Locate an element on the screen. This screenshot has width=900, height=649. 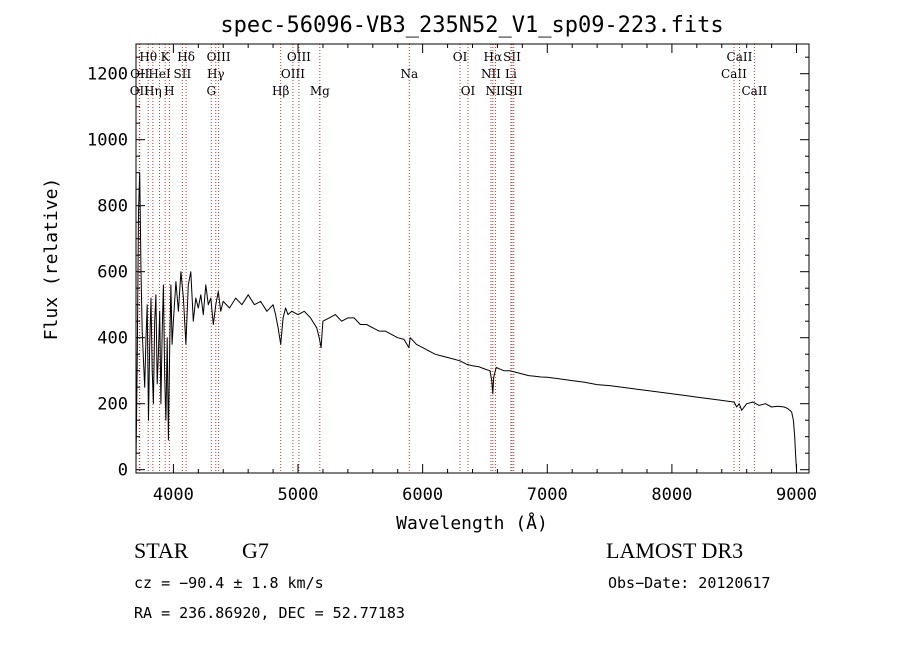
object-subclass: G7 is located at coordinates (255, 550).